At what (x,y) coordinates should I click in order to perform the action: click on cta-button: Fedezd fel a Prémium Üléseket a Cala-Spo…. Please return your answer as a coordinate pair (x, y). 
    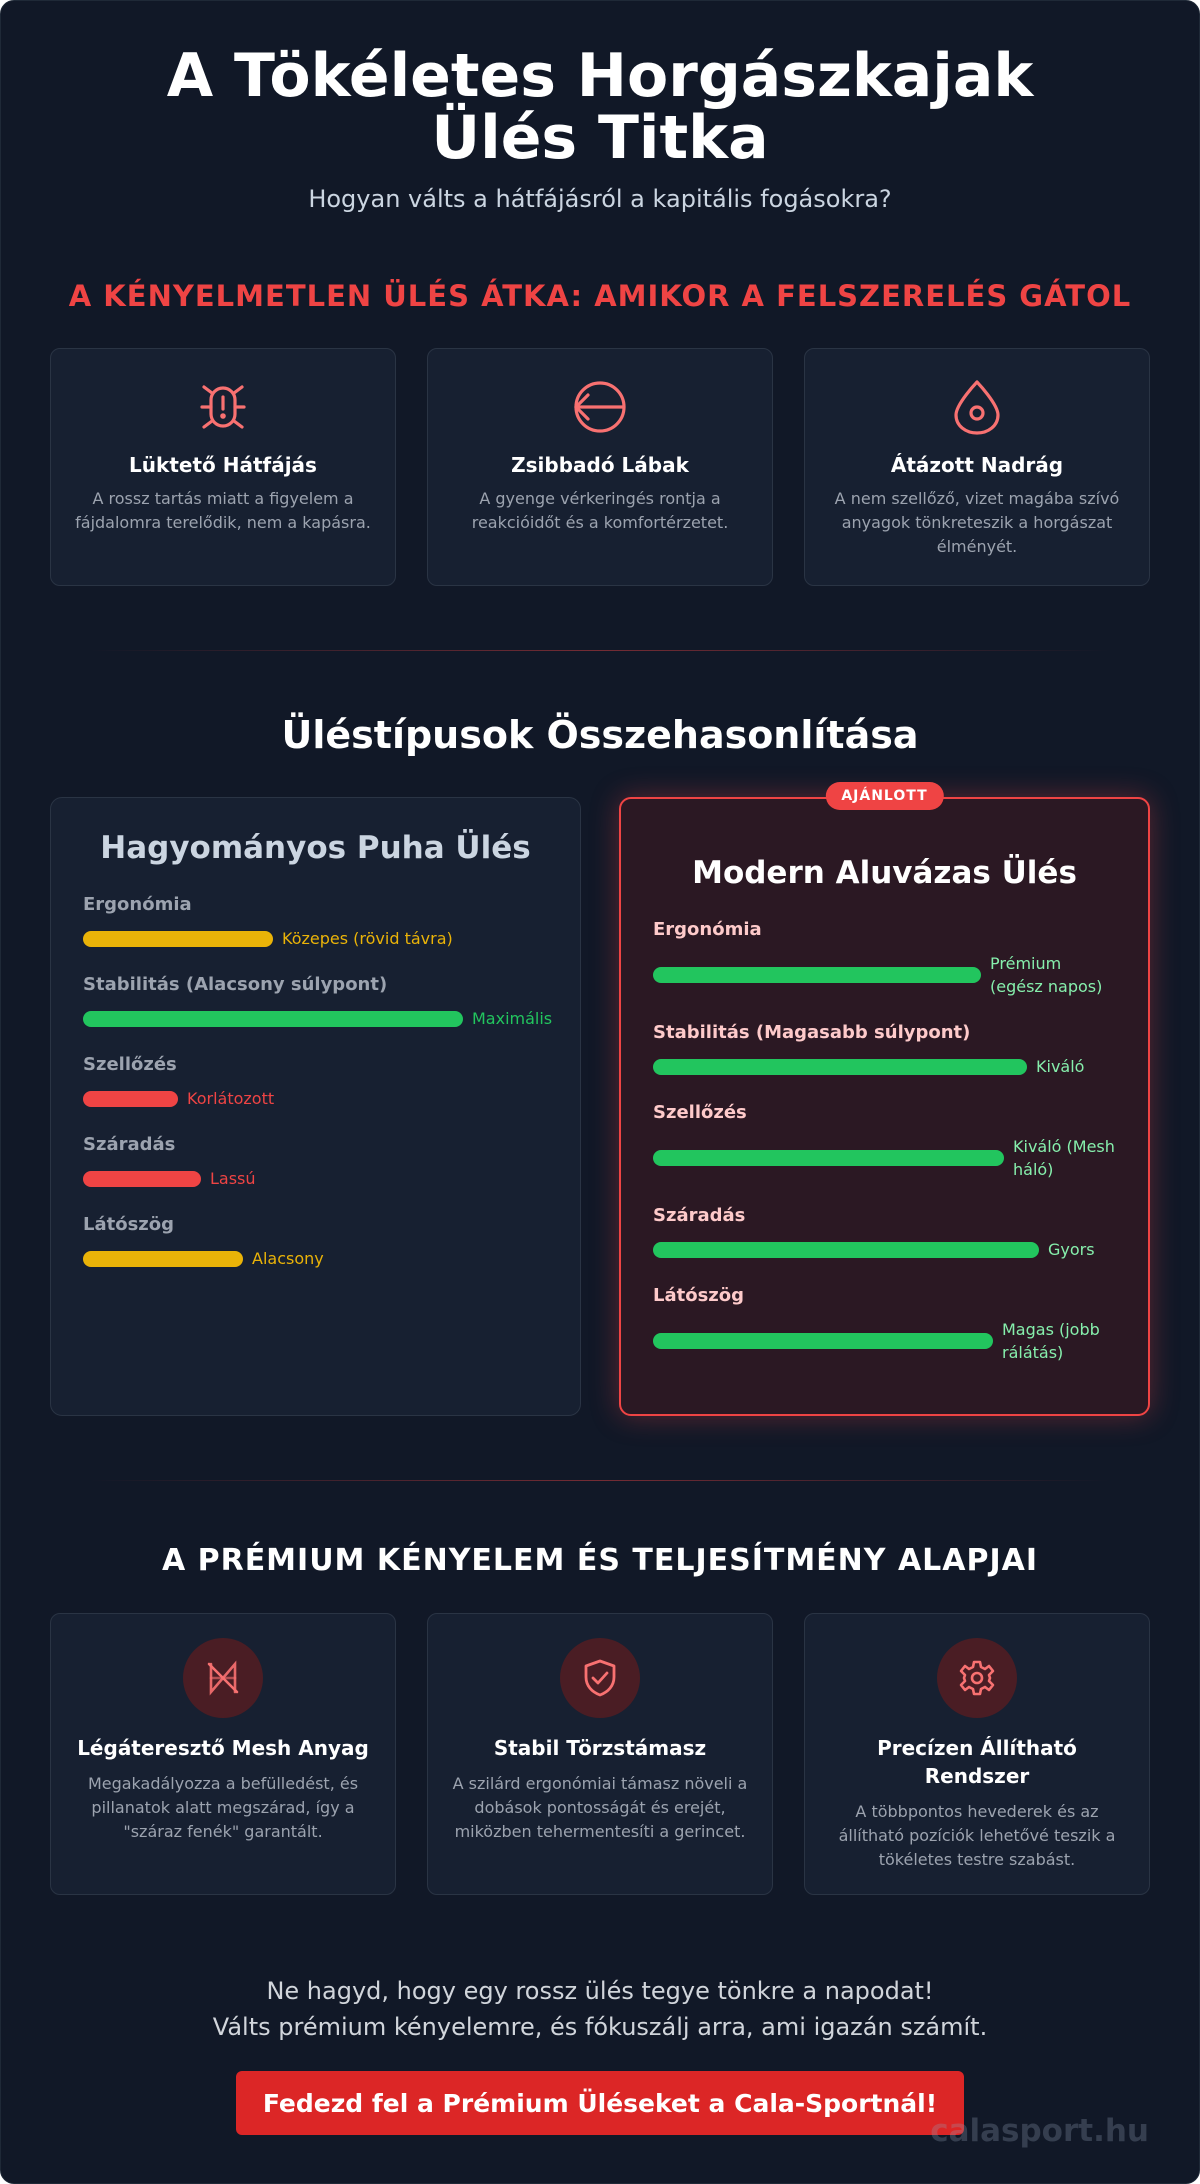
    Looking at the image, I should click on (600, 2103).